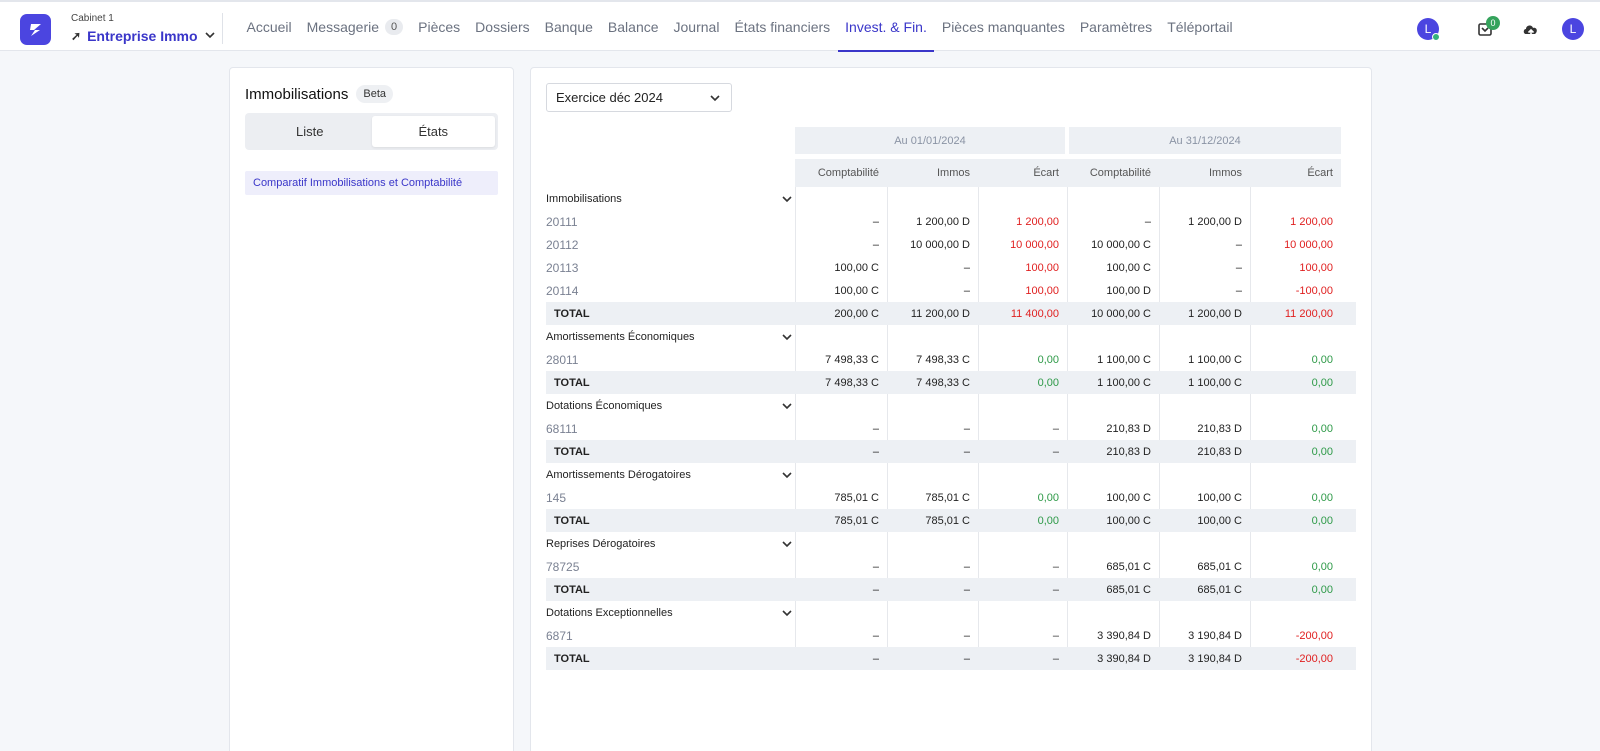 The image size is (1600, 751). What do you see at coordinates (92, 18) in the screenshot?
I see `cabinet-name: Cabinet 1` at bounding box center [92, 18].